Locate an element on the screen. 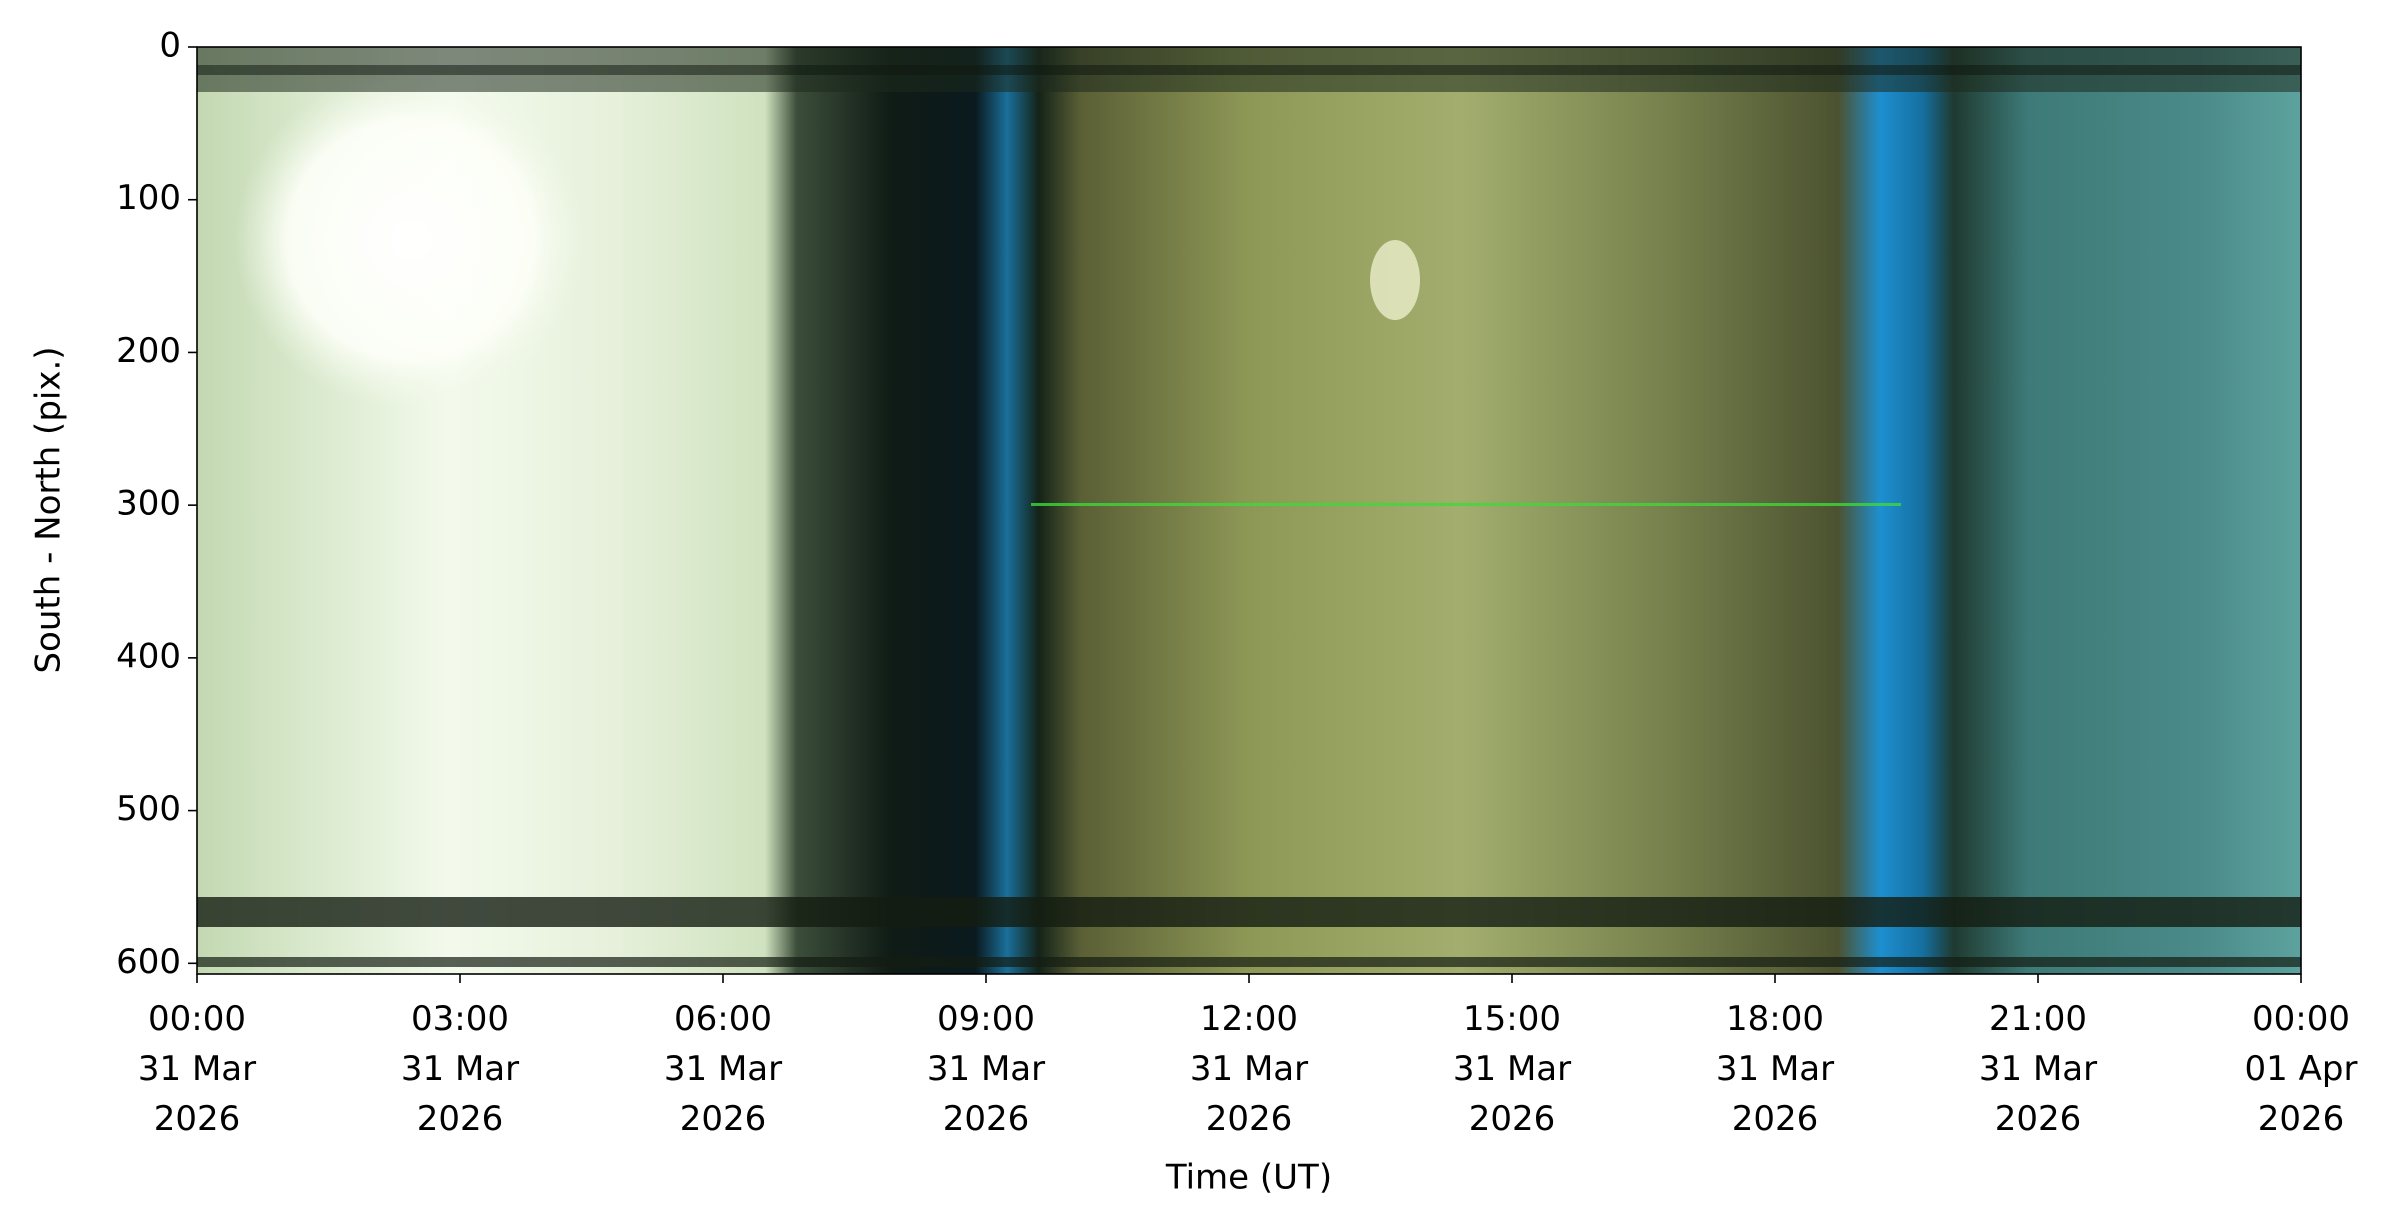 The width and height of the screenshot is (2389, 1227). x-tick-label: 21:00 31 Mar 2026 is located at coordinates (2038, 1069).